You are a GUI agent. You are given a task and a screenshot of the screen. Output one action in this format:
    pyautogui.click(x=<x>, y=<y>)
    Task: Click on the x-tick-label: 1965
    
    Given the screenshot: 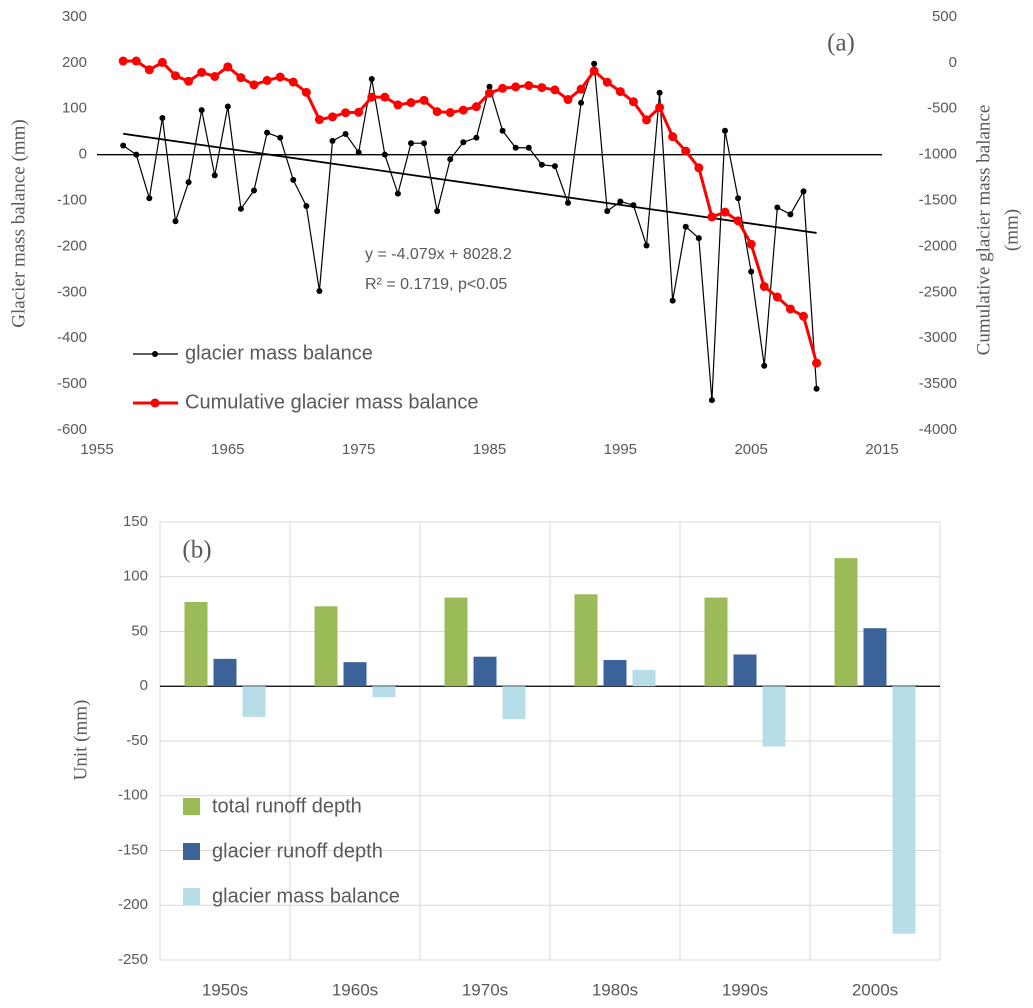 What is the action you would take?
    pyautogui.click(x=227, y=449)
    